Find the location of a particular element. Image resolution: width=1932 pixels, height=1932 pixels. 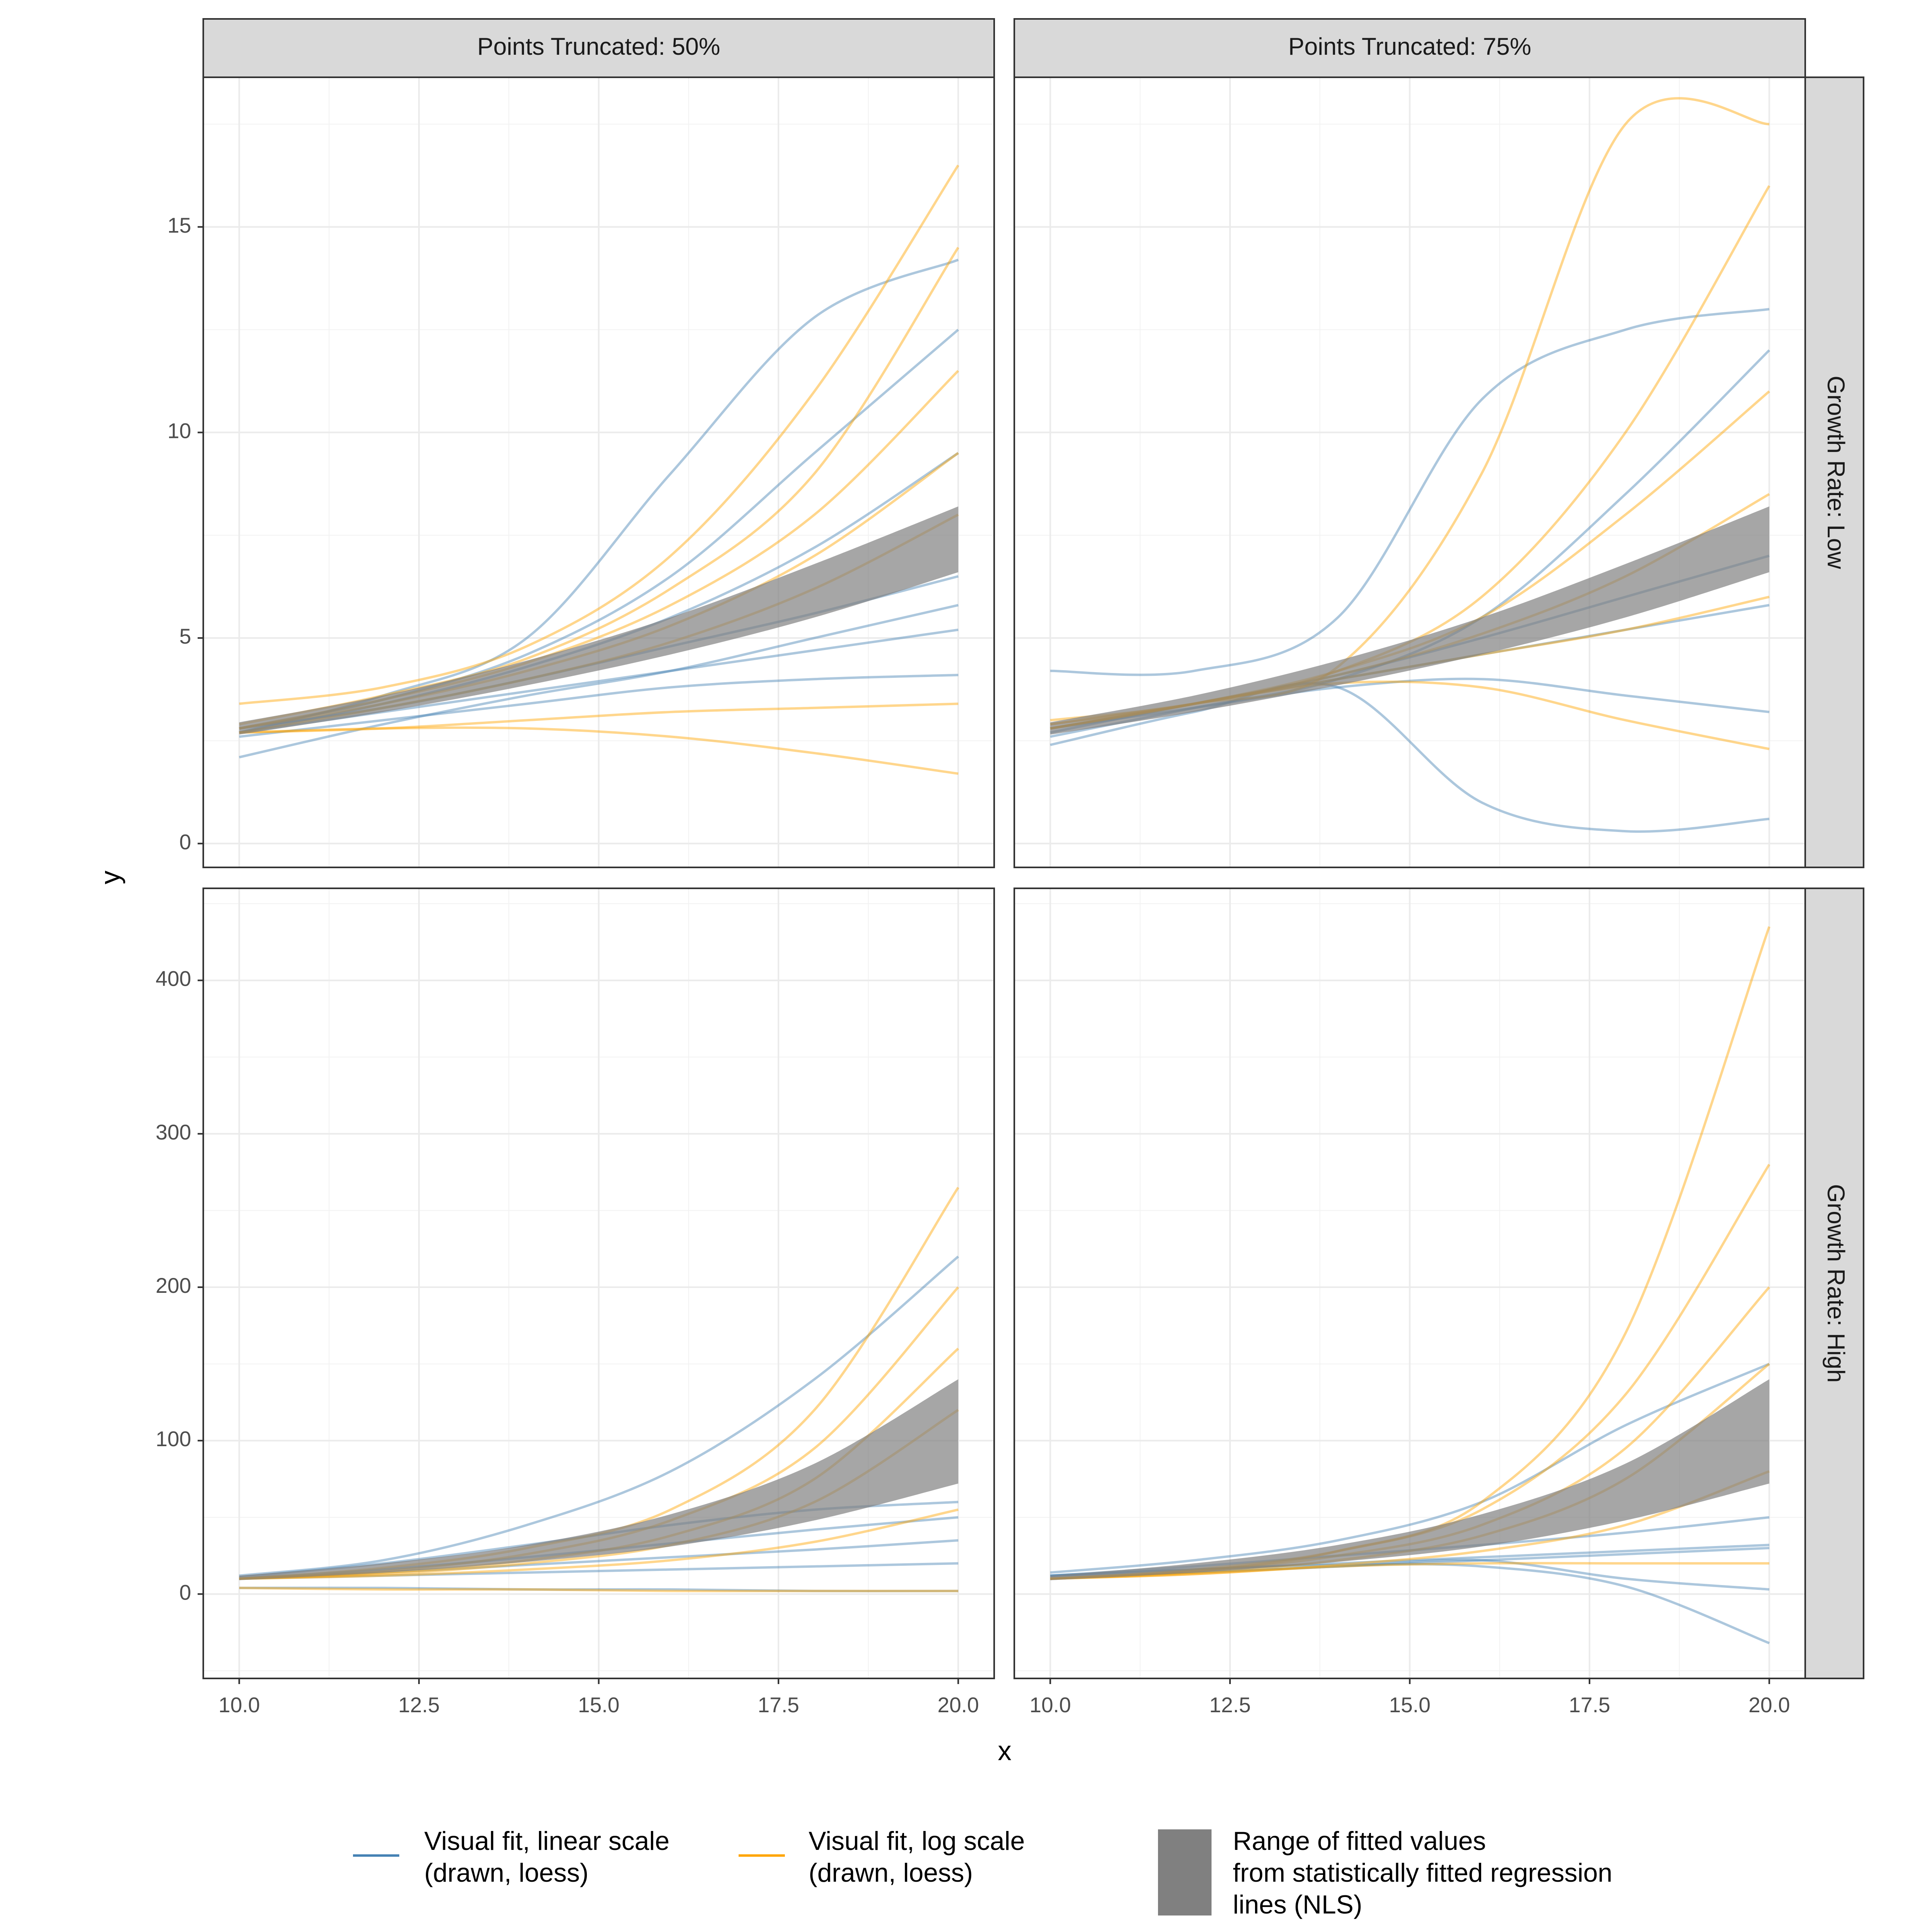

legend-key is located at coordinates (1185, 1872).